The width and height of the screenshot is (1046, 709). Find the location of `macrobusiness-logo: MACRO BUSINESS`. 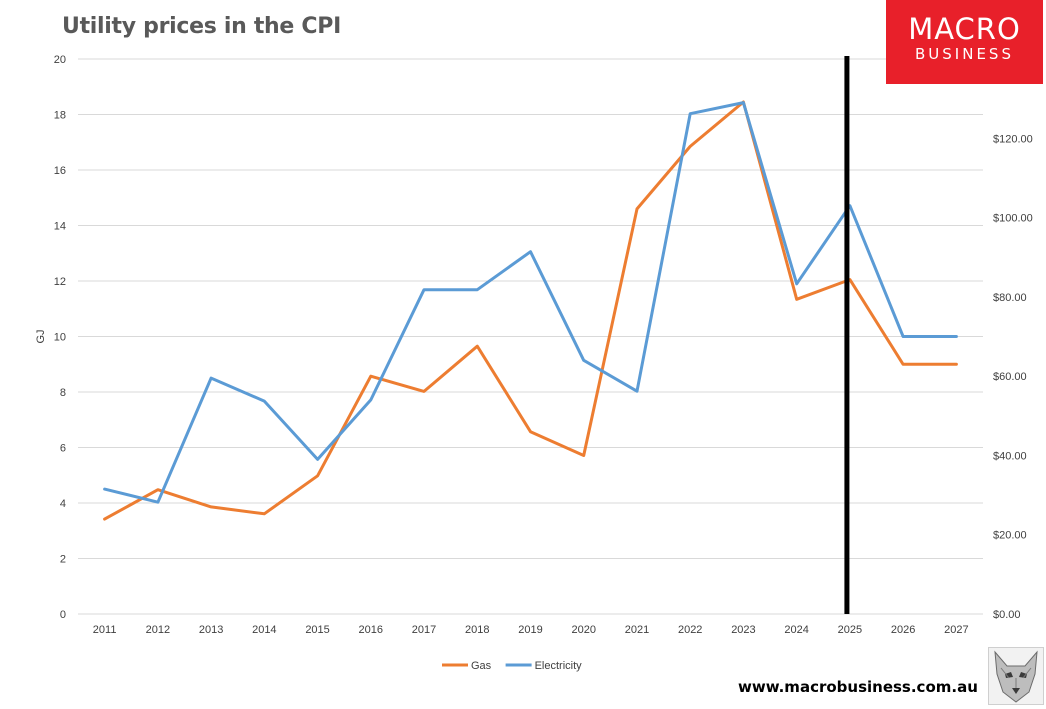

macrobusiness-logo: MACRO BUSINESS is located at coordinates (964, 42).